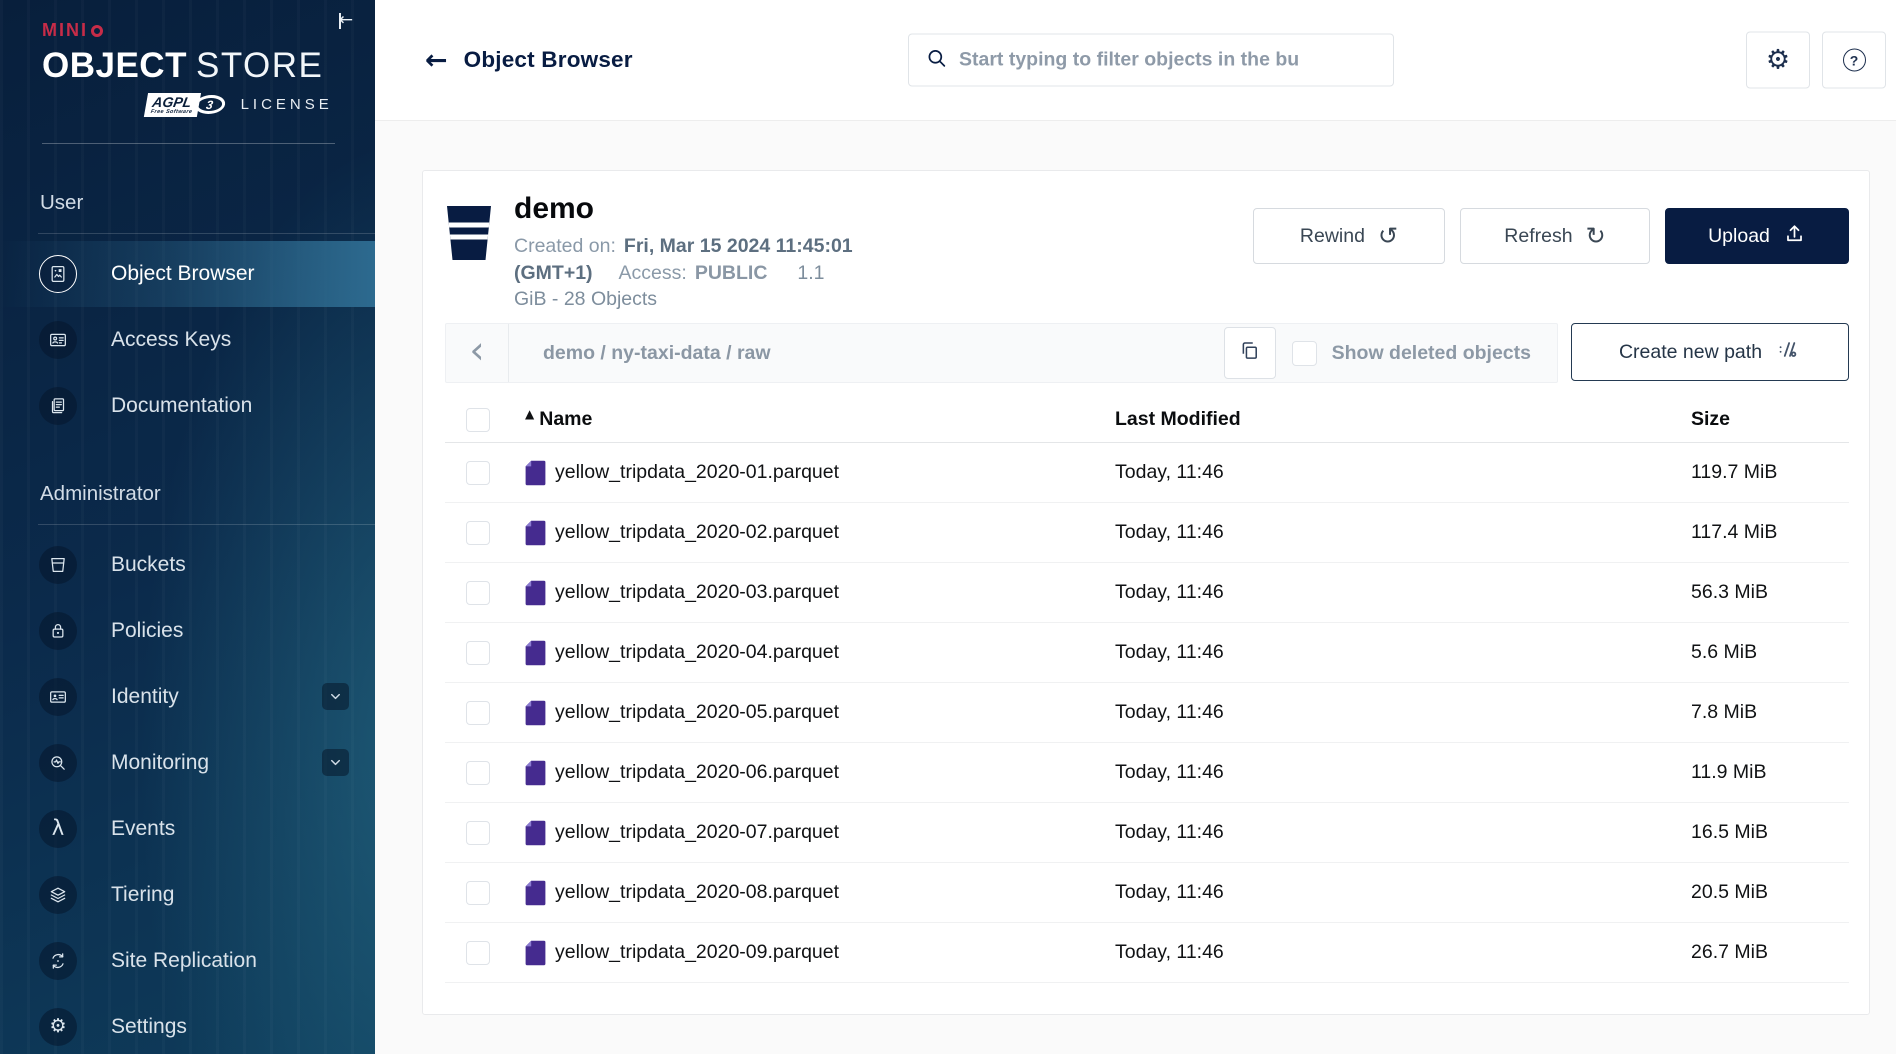 The height and width of the screenshot is (1054, 1896). I want to click on object-name-cell: yellow_tripdata_2020-07.parquet, so click(820, 833).